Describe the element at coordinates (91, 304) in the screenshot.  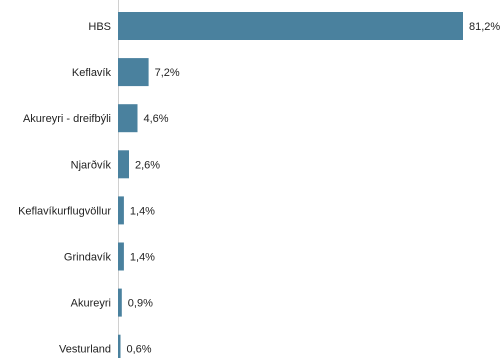
I see `category-label-6: Akureyri` at that location.